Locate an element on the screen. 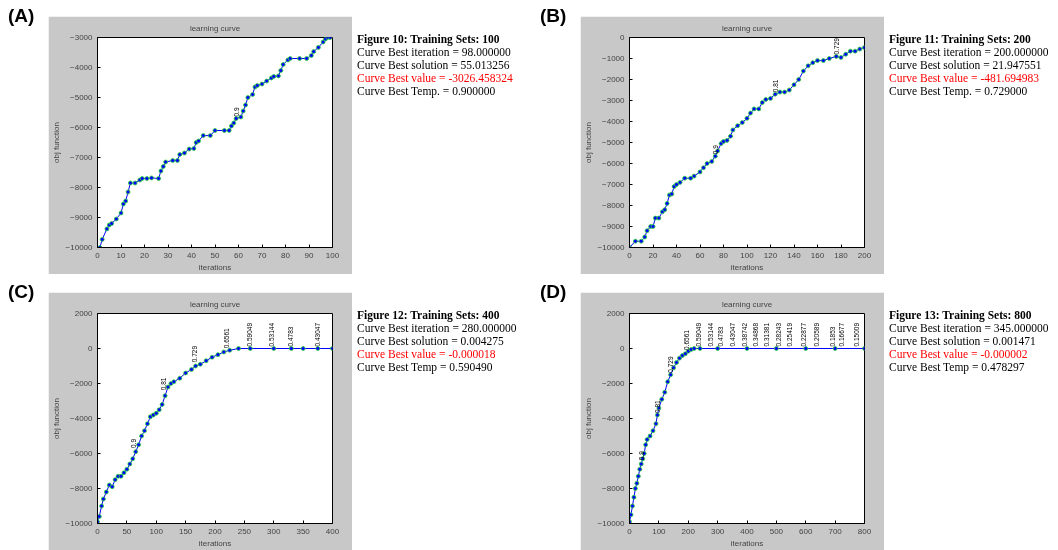  x-tick-label: 800 is located at coordinates (864, 531).